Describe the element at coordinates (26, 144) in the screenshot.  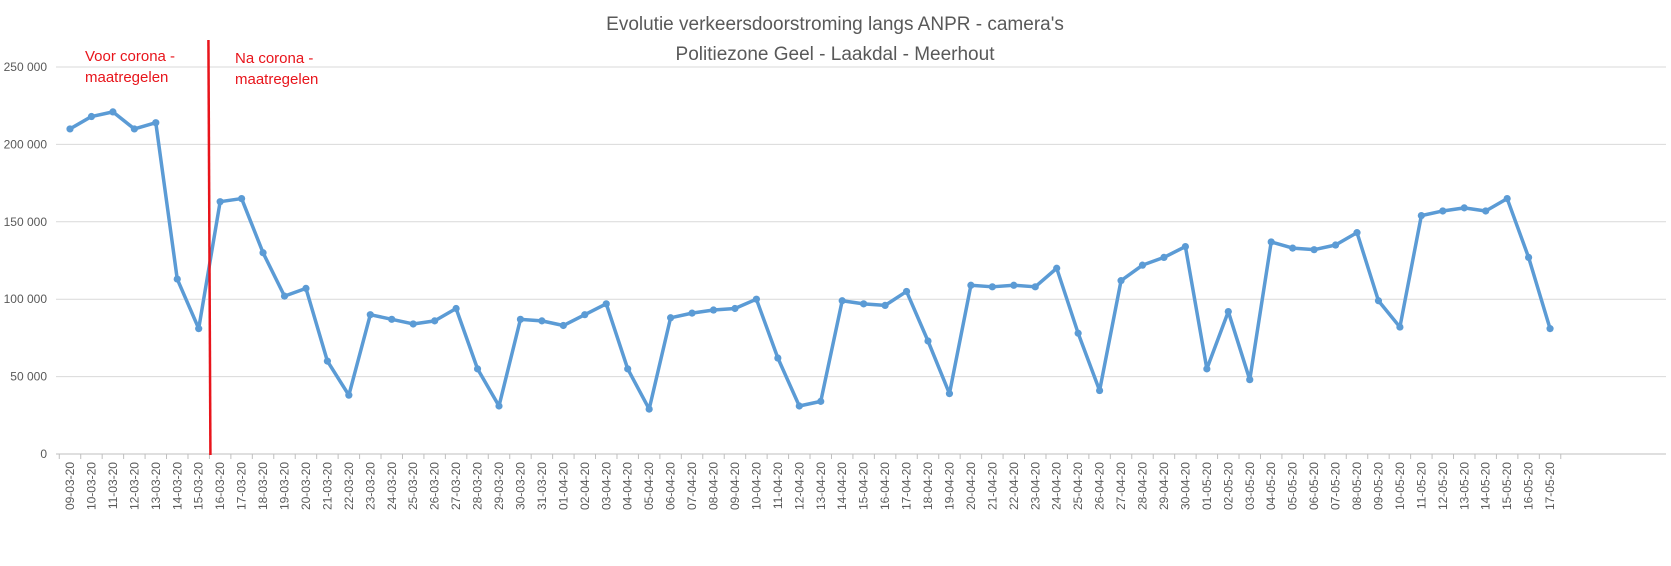
I see `y-tick-label: 200 000` at that location.